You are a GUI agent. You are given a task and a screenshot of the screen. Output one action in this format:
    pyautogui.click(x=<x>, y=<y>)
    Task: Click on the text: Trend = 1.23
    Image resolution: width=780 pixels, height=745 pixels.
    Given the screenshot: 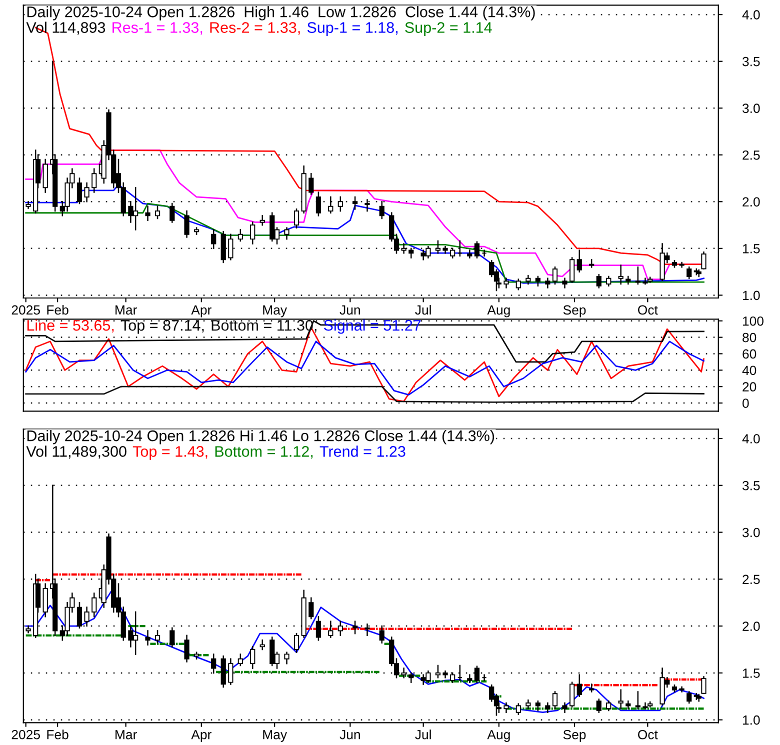 What is the action you would take?
    pyautogui.click(x=363, y=451)
    